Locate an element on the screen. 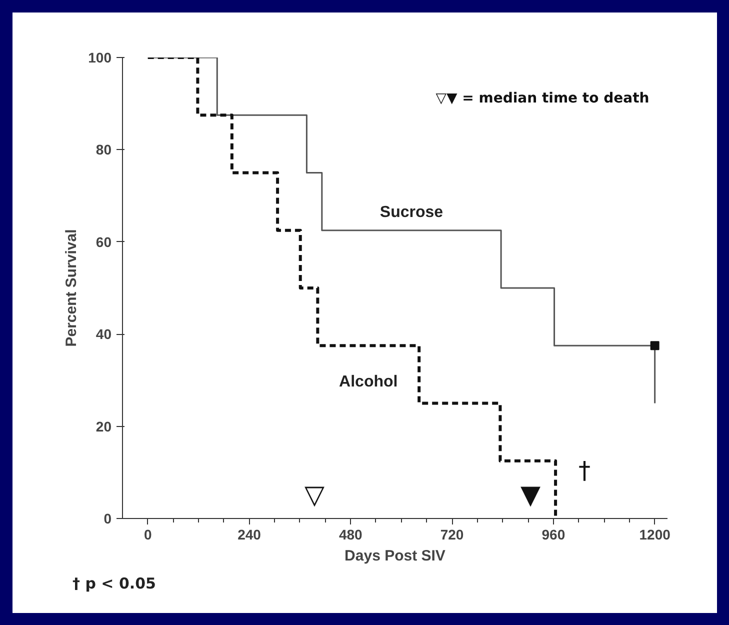 Image resolution: width=729 pixels, height=625 pixels. x-tick-label: 720 is located at coordinates (452, 534).